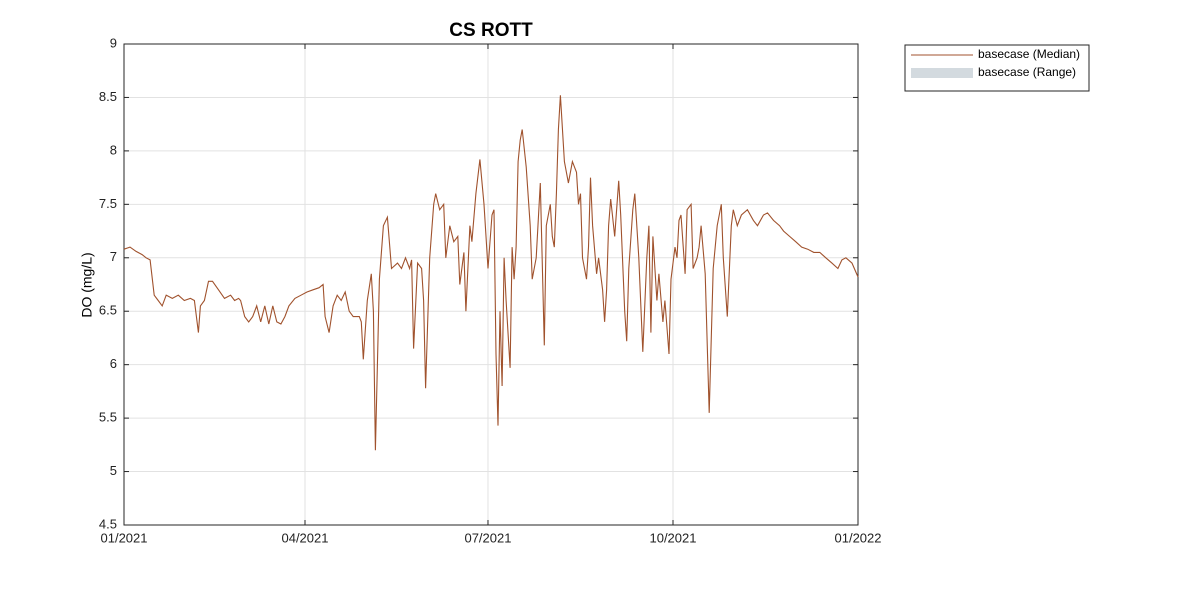 The height and width of the screenshot is (596, 1181). What do you see at coordinates (108, 523) in the screenshot?
I see `y-tick-label: 4.5` at bounding box center [108, 523].